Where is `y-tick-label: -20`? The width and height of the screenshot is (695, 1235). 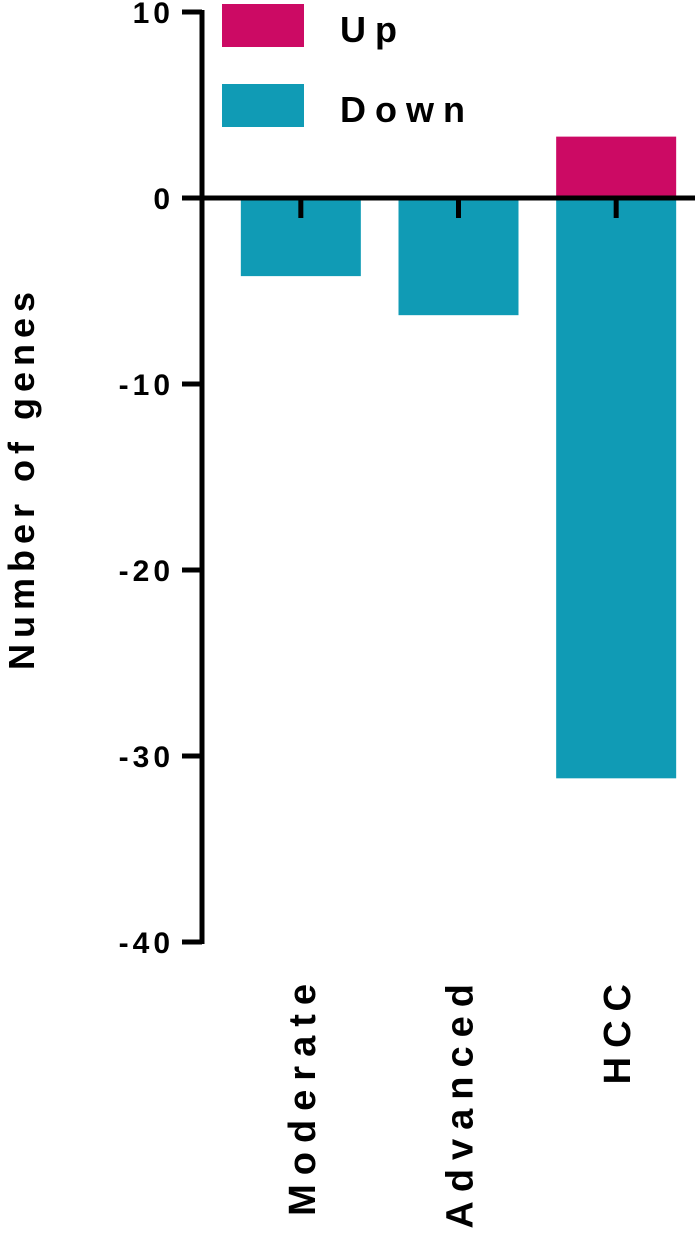 y-tick-label: -20 is located at coordinates (146, 571).